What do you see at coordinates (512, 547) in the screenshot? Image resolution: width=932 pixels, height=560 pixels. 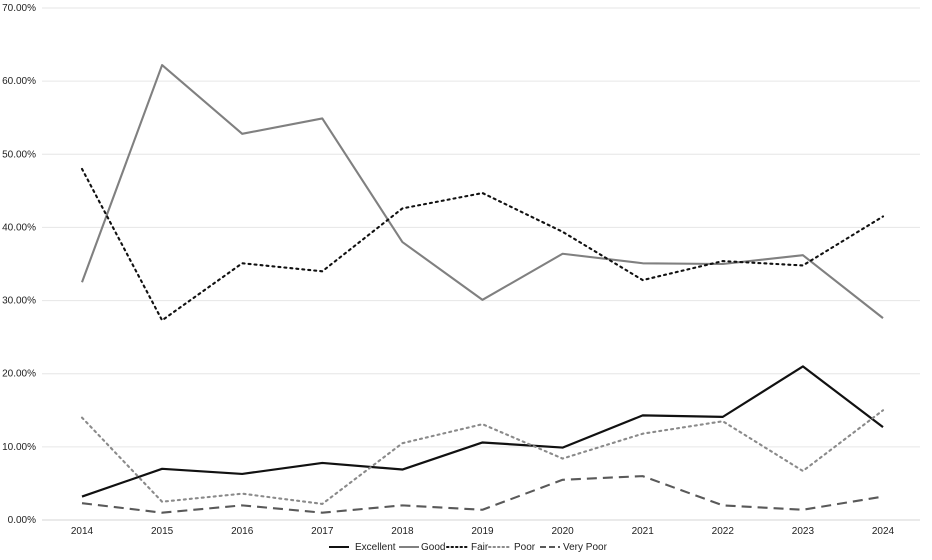 I see `legend-item-poor: Poor` at bounding box center [512, 547].